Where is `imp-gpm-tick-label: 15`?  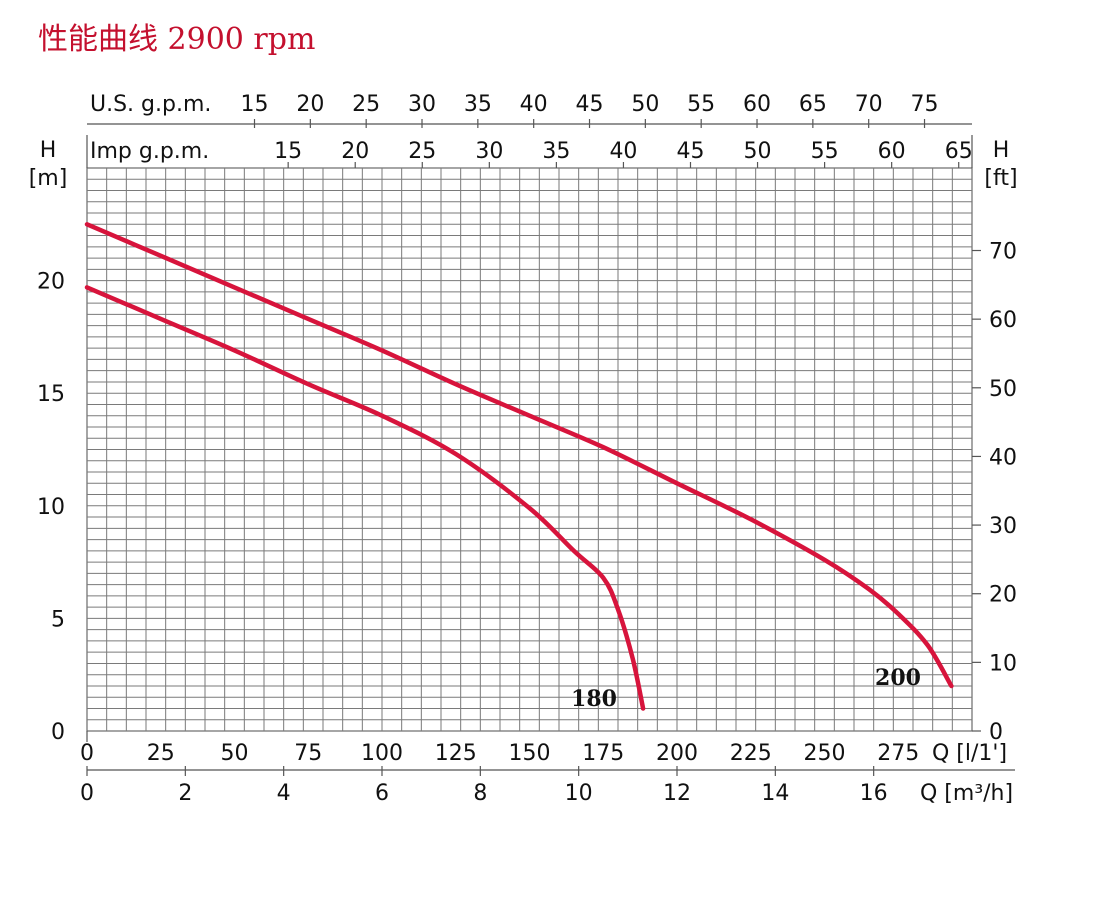
imp-gpm-tick-label: 15 is located at coordinates (288, 151).